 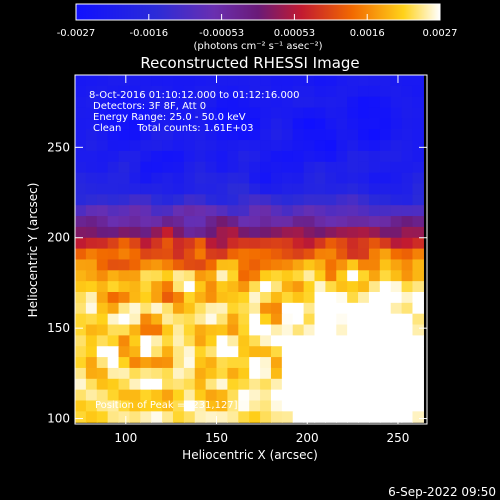 What do you see at coordinates (440, 33) in the screenshot?
I see `colorbar-tick-label: 0.0027` at bounding box center [440, 33].